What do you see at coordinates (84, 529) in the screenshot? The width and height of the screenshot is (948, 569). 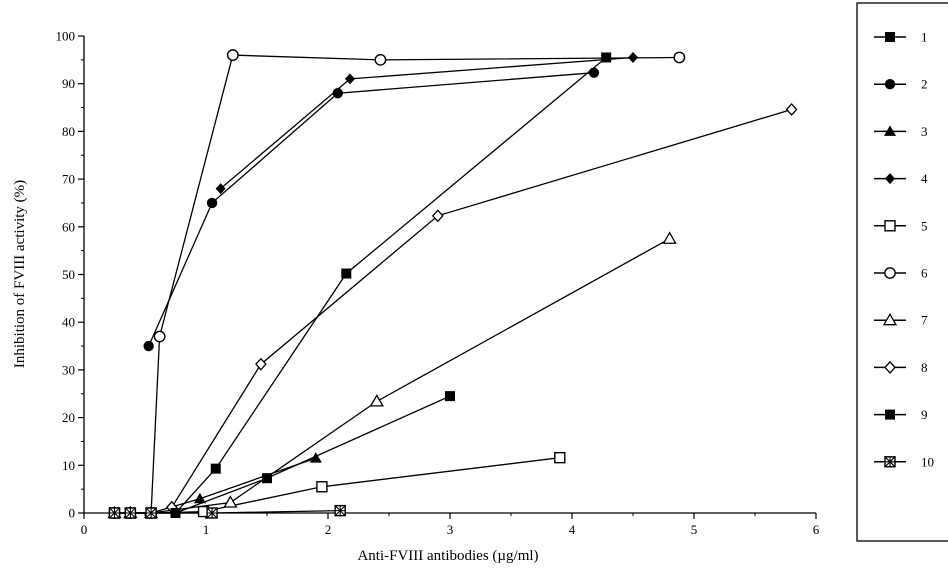 I see `x-tick-label: 0` at bounding box center [84, 529].